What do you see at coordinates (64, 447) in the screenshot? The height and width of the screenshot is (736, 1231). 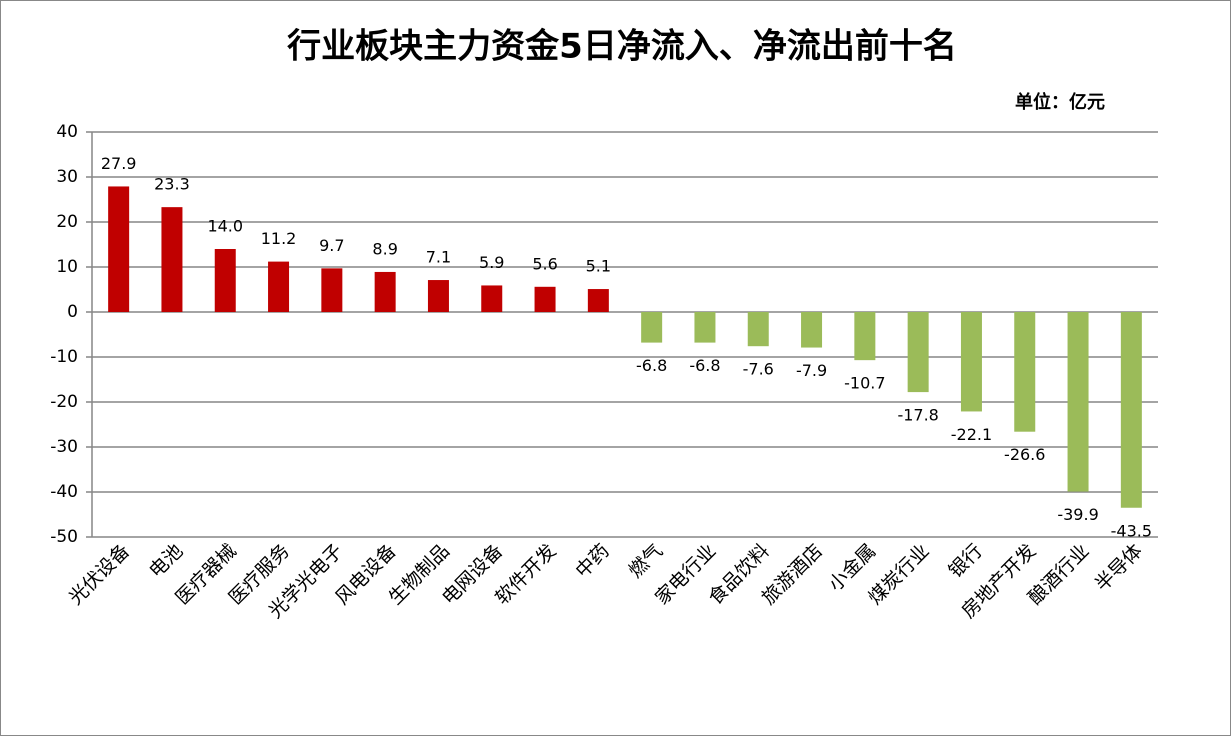 I see `y-tick-label: -30` at bounding box center [64, 447].